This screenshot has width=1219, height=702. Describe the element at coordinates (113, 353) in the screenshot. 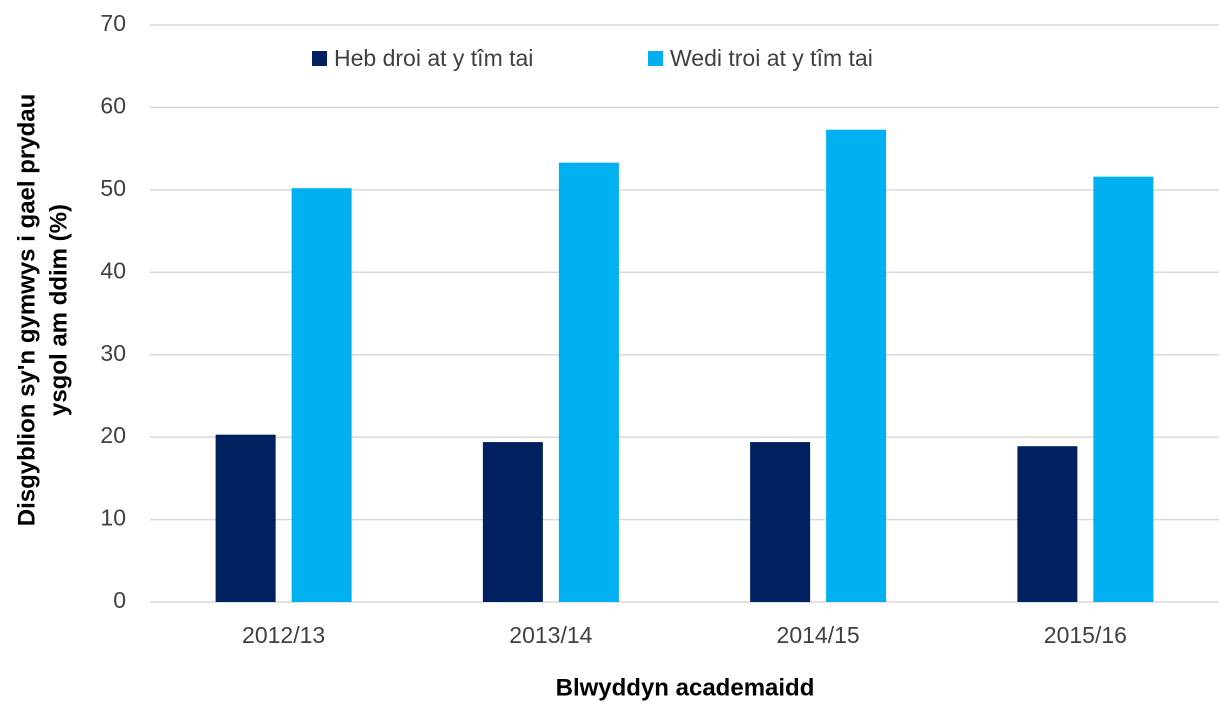

I see `y-tick-label: 30` at that location.